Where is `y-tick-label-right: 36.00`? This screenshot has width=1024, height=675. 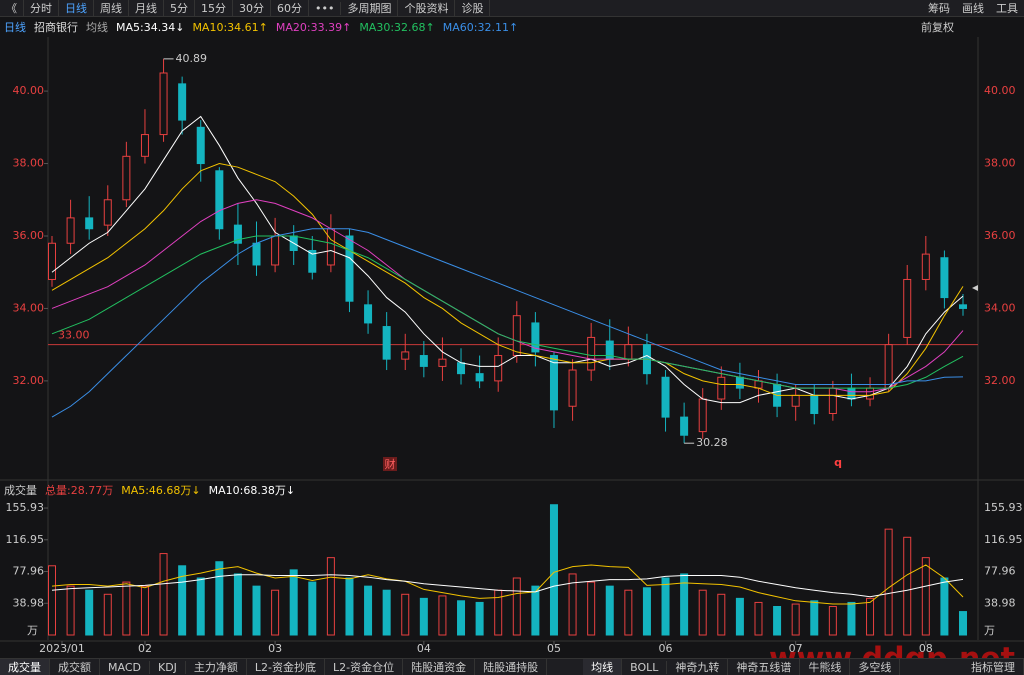 y-tick-label-right: 36.00 is located at coordinates (1000, 235).